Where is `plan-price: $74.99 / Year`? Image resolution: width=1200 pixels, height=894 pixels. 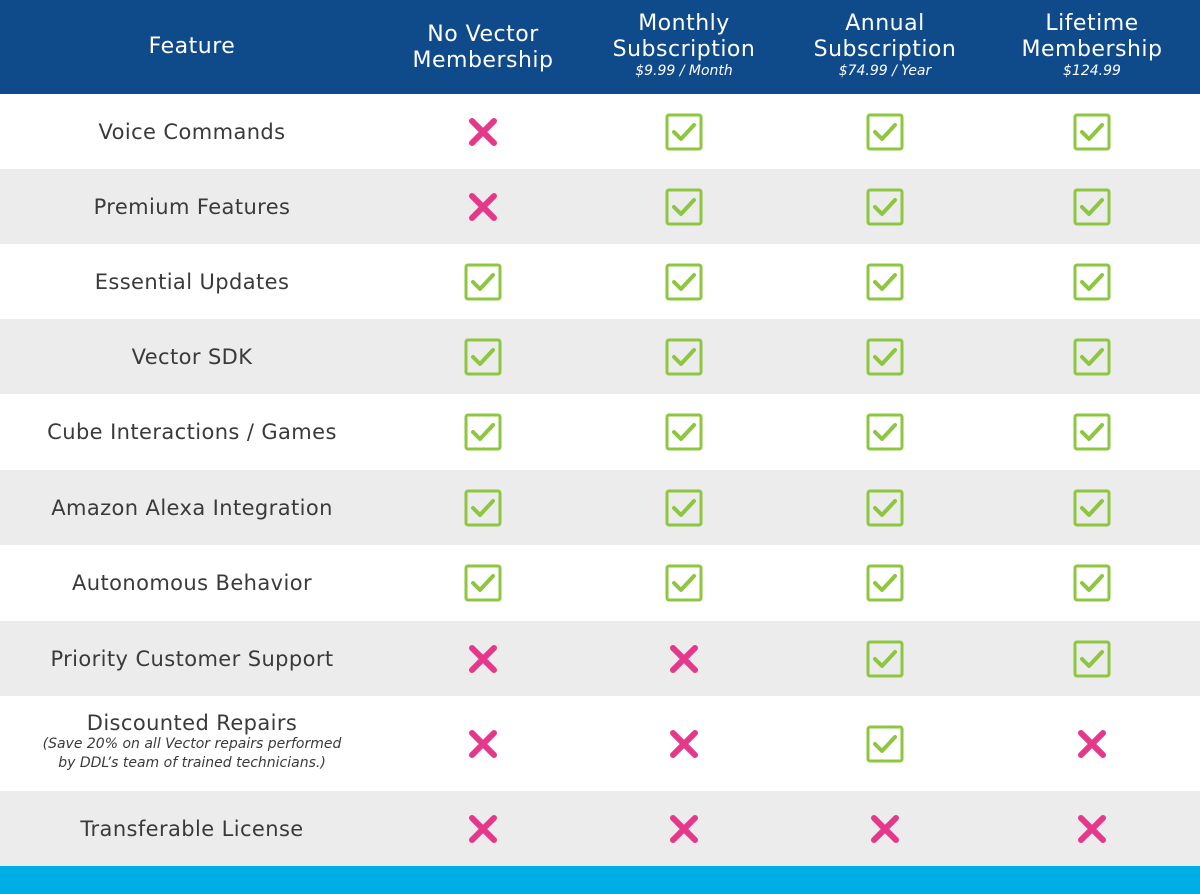 plan-price: $74.99 / Year is located at coordinates (885, 71).